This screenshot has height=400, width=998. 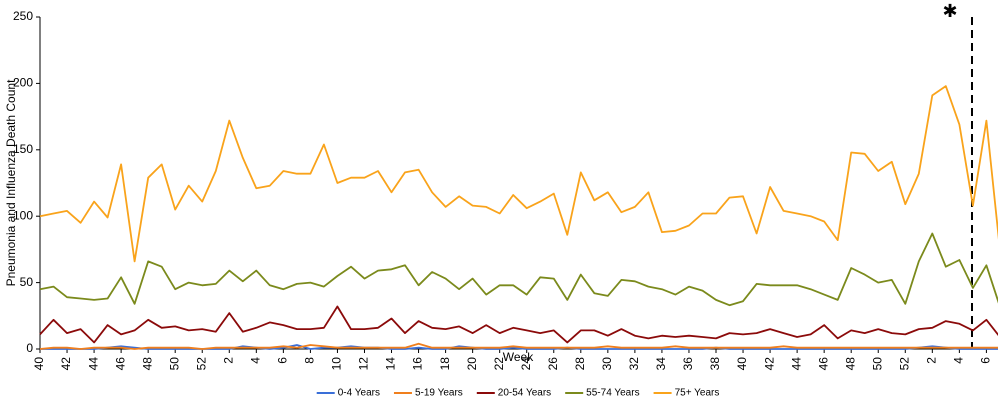 What do you see at coordinates (580, 364) in the screenshot?
I see `x-tick-label: 28` at bounding box center [580, 364].